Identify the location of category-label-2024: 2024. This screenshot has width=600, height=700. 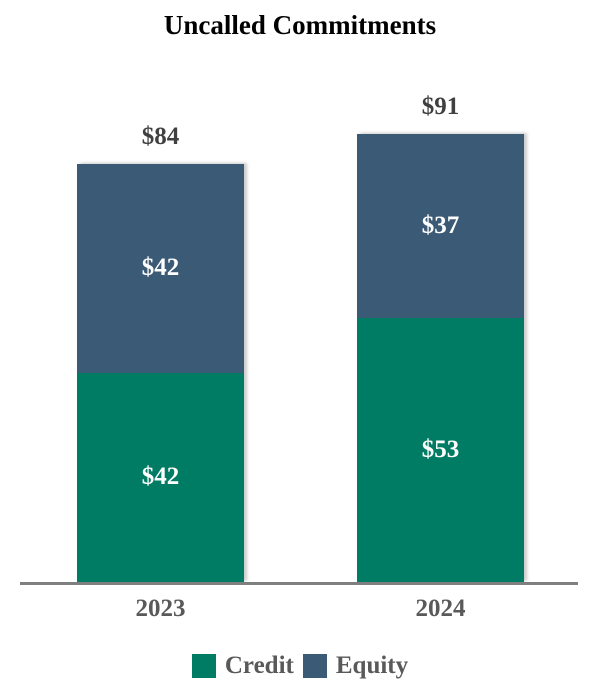
(440, 608).